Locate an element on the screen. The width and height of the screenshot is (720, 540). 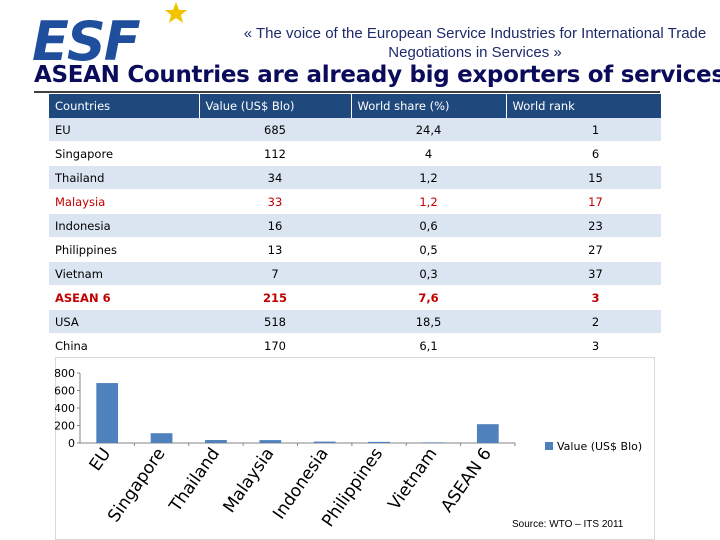
cell-rank: 1 is located at coordinates (583, 130).